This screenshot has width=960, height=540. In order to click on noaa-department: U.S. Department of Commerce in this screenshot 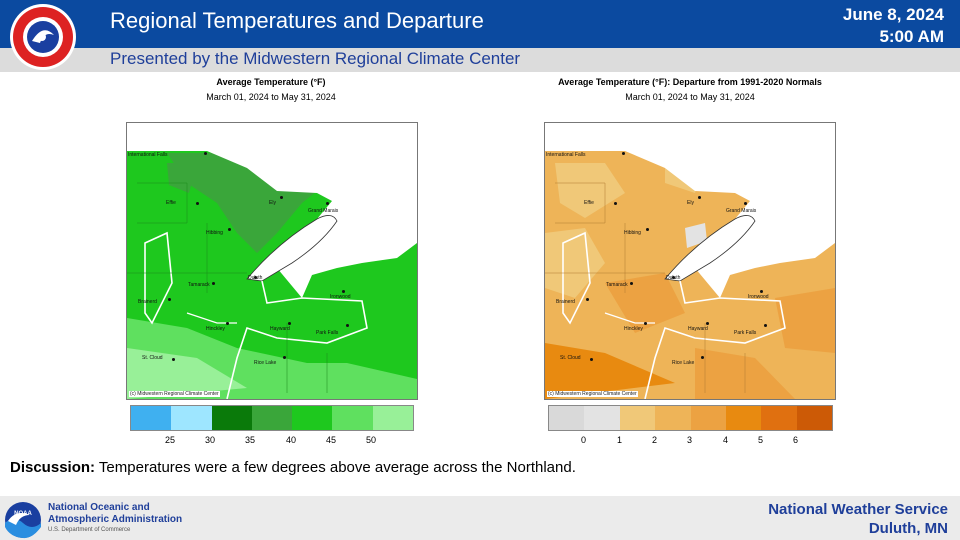, I will do `click(89, 530)`.